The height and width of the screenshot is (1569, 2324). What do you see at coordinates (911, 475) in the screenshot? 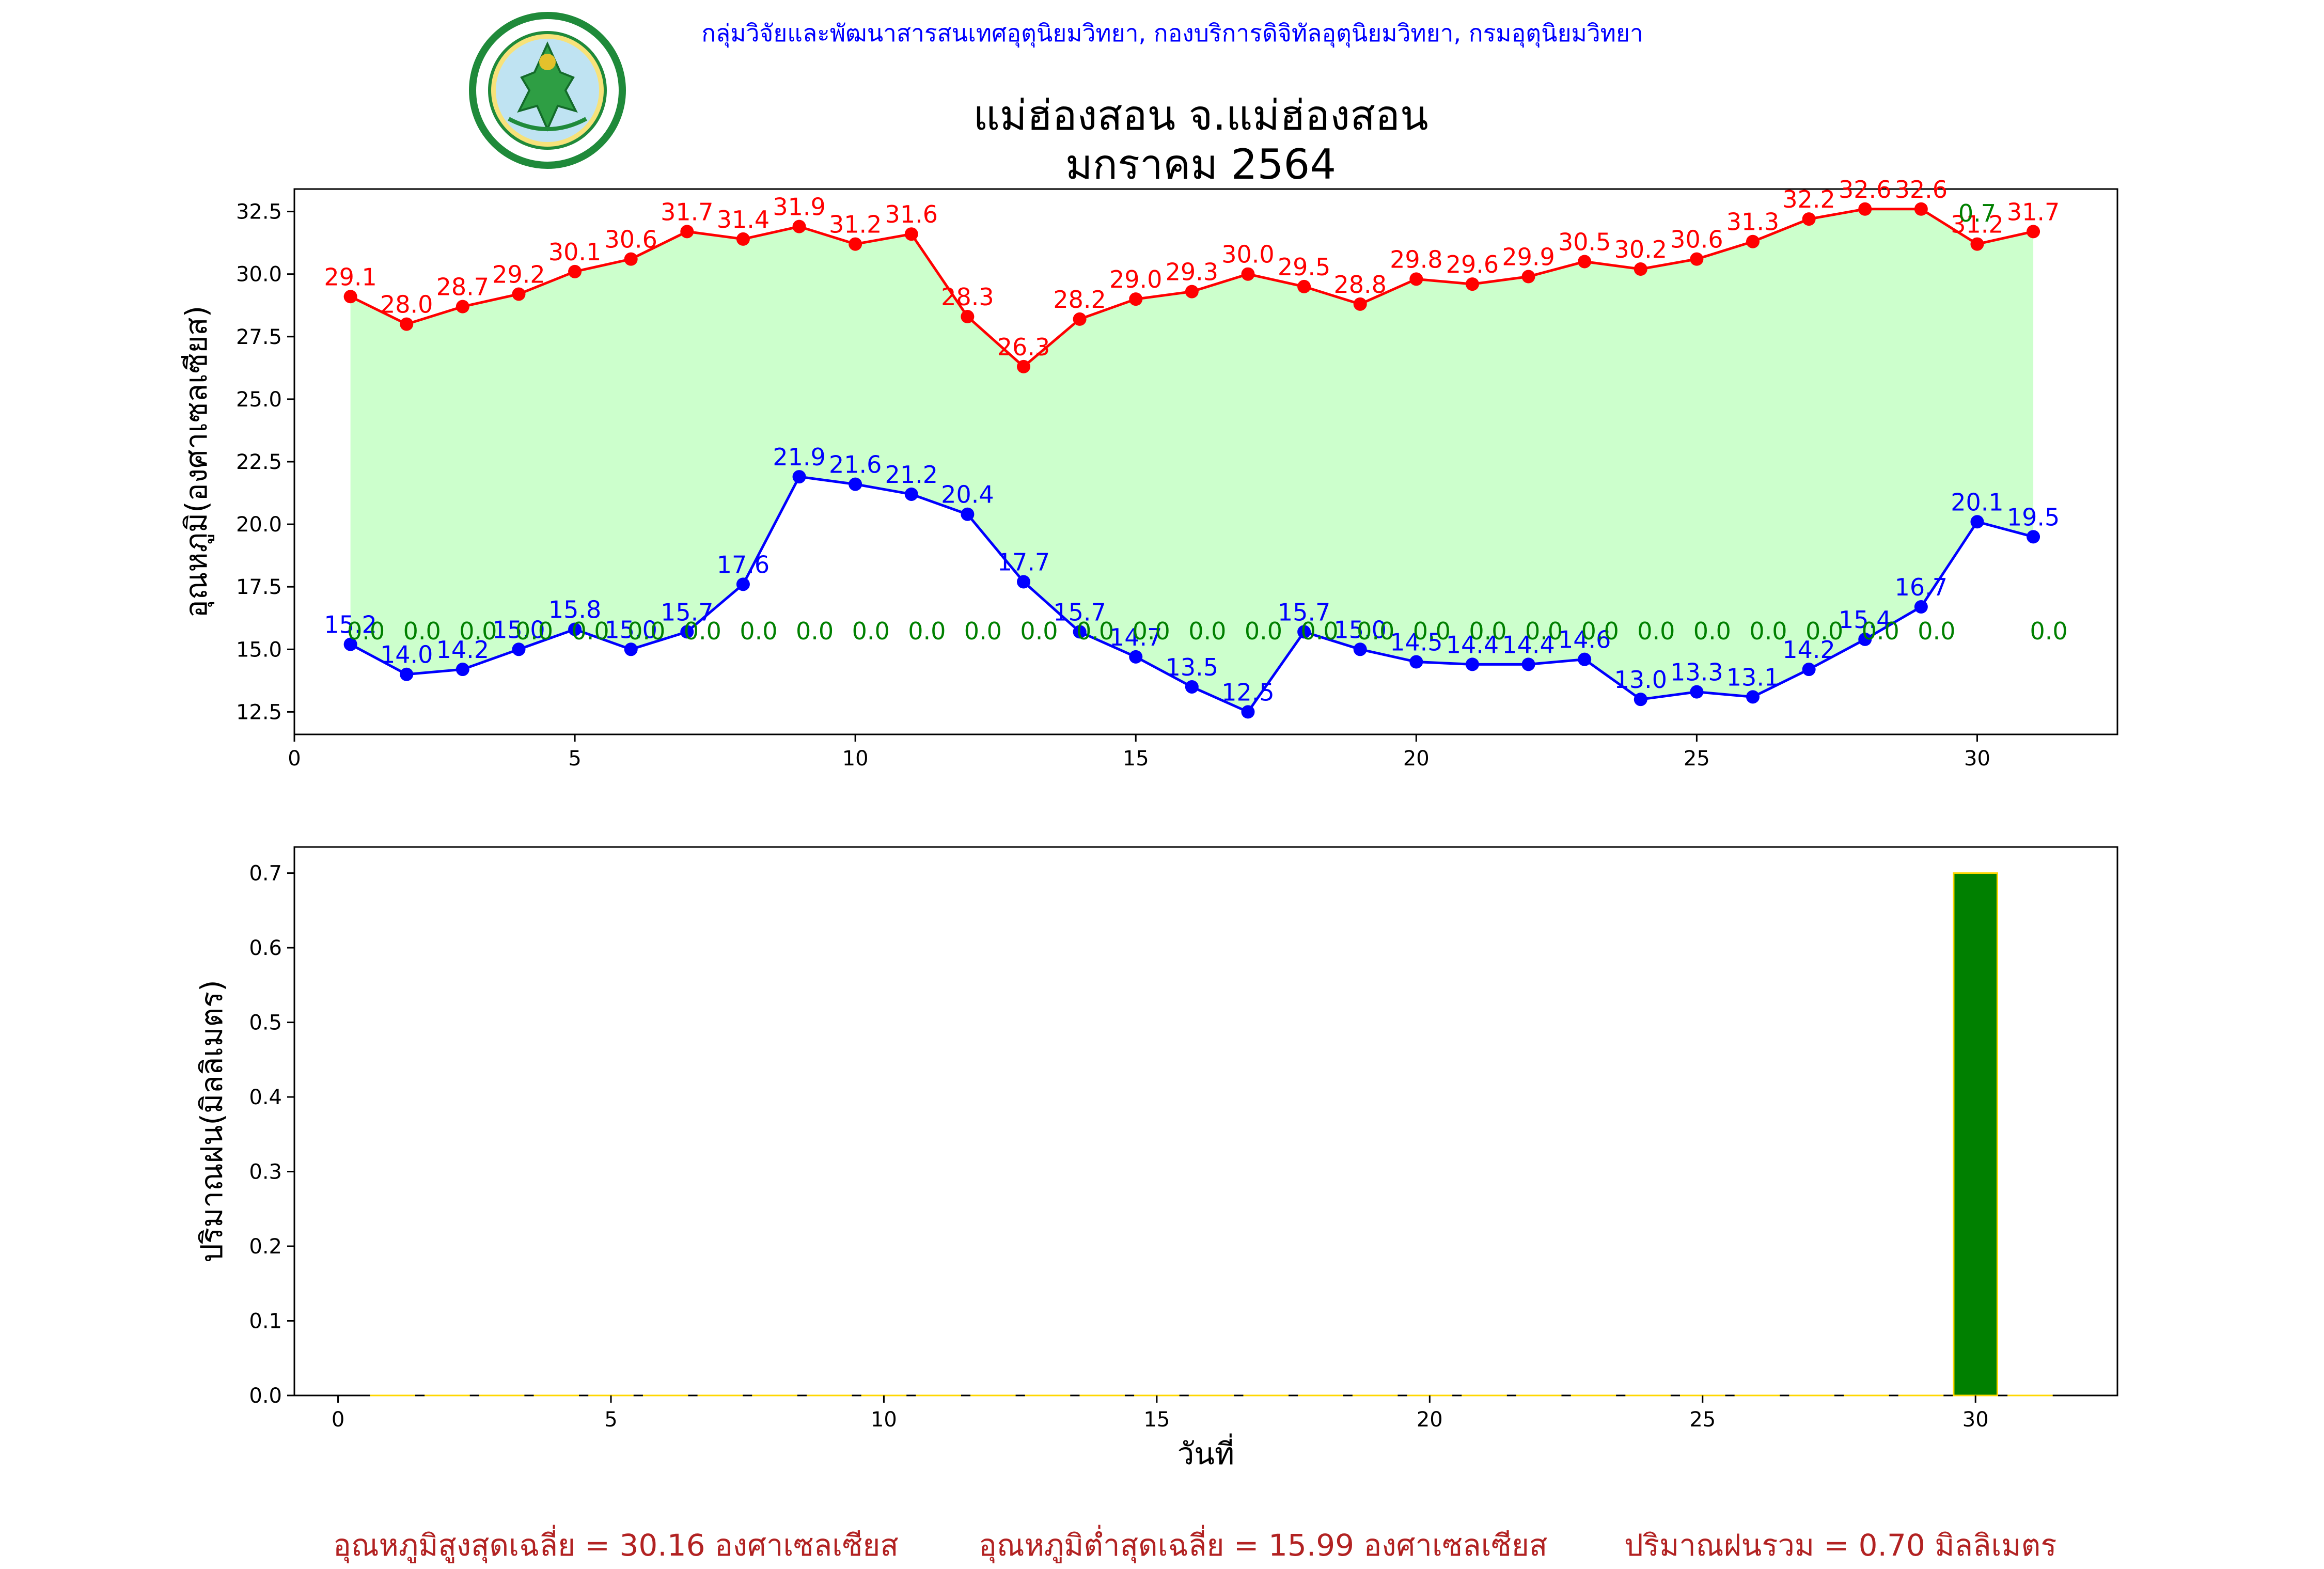
I see `min-temp-label: 21.2` at bounding box center [911, 475].